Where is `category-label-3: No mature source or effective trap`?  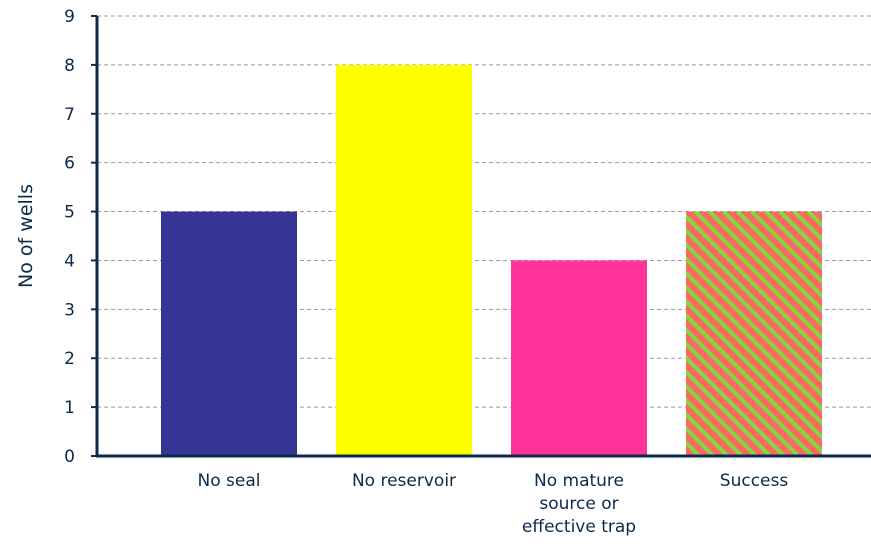 category-label-3: No mature source or effective trap is located at coordinates (579, 504).